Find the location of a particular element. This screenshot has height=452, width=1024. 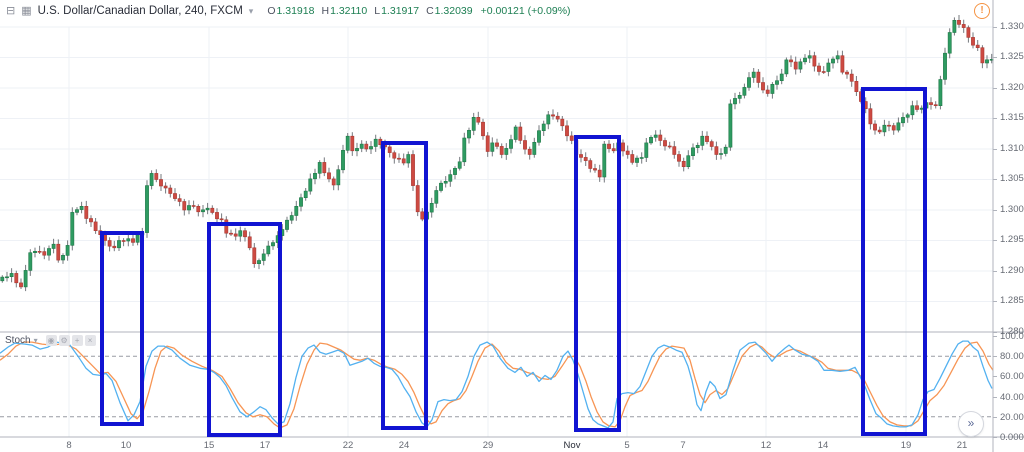

open-value: 1.31918 is located at coordinates (295, 11).